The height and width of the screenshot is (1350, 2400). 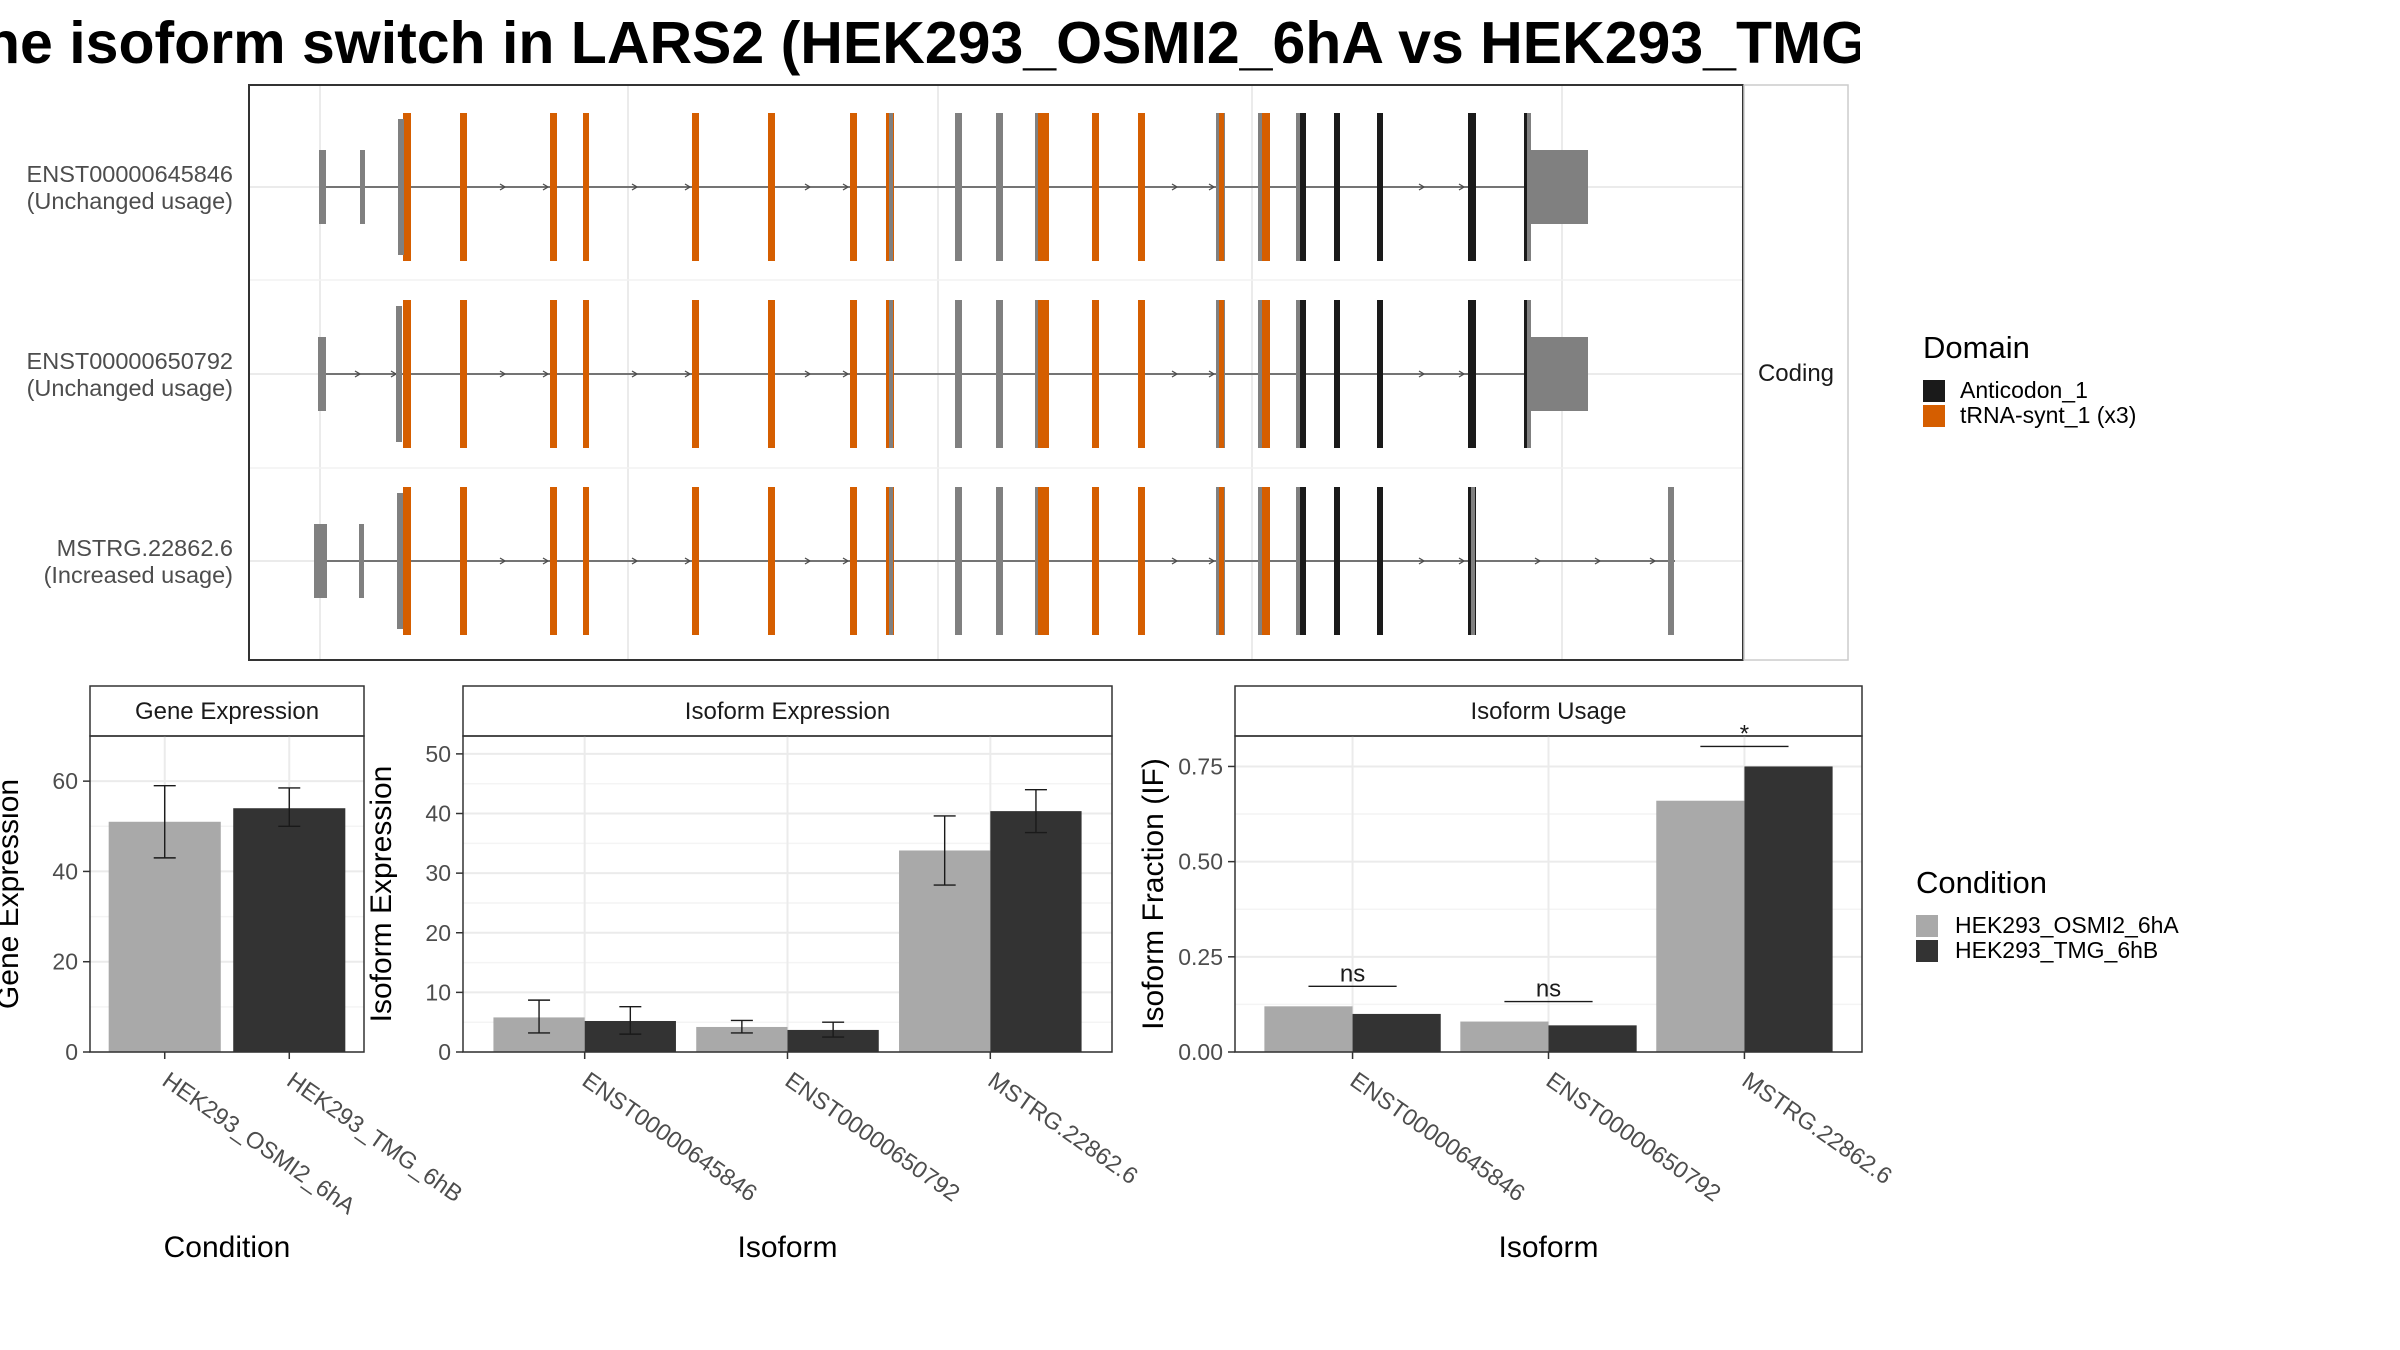 I want to click on chart3-xtick-label: MSTRG.22862.6, so click(x=1817, y=1128).